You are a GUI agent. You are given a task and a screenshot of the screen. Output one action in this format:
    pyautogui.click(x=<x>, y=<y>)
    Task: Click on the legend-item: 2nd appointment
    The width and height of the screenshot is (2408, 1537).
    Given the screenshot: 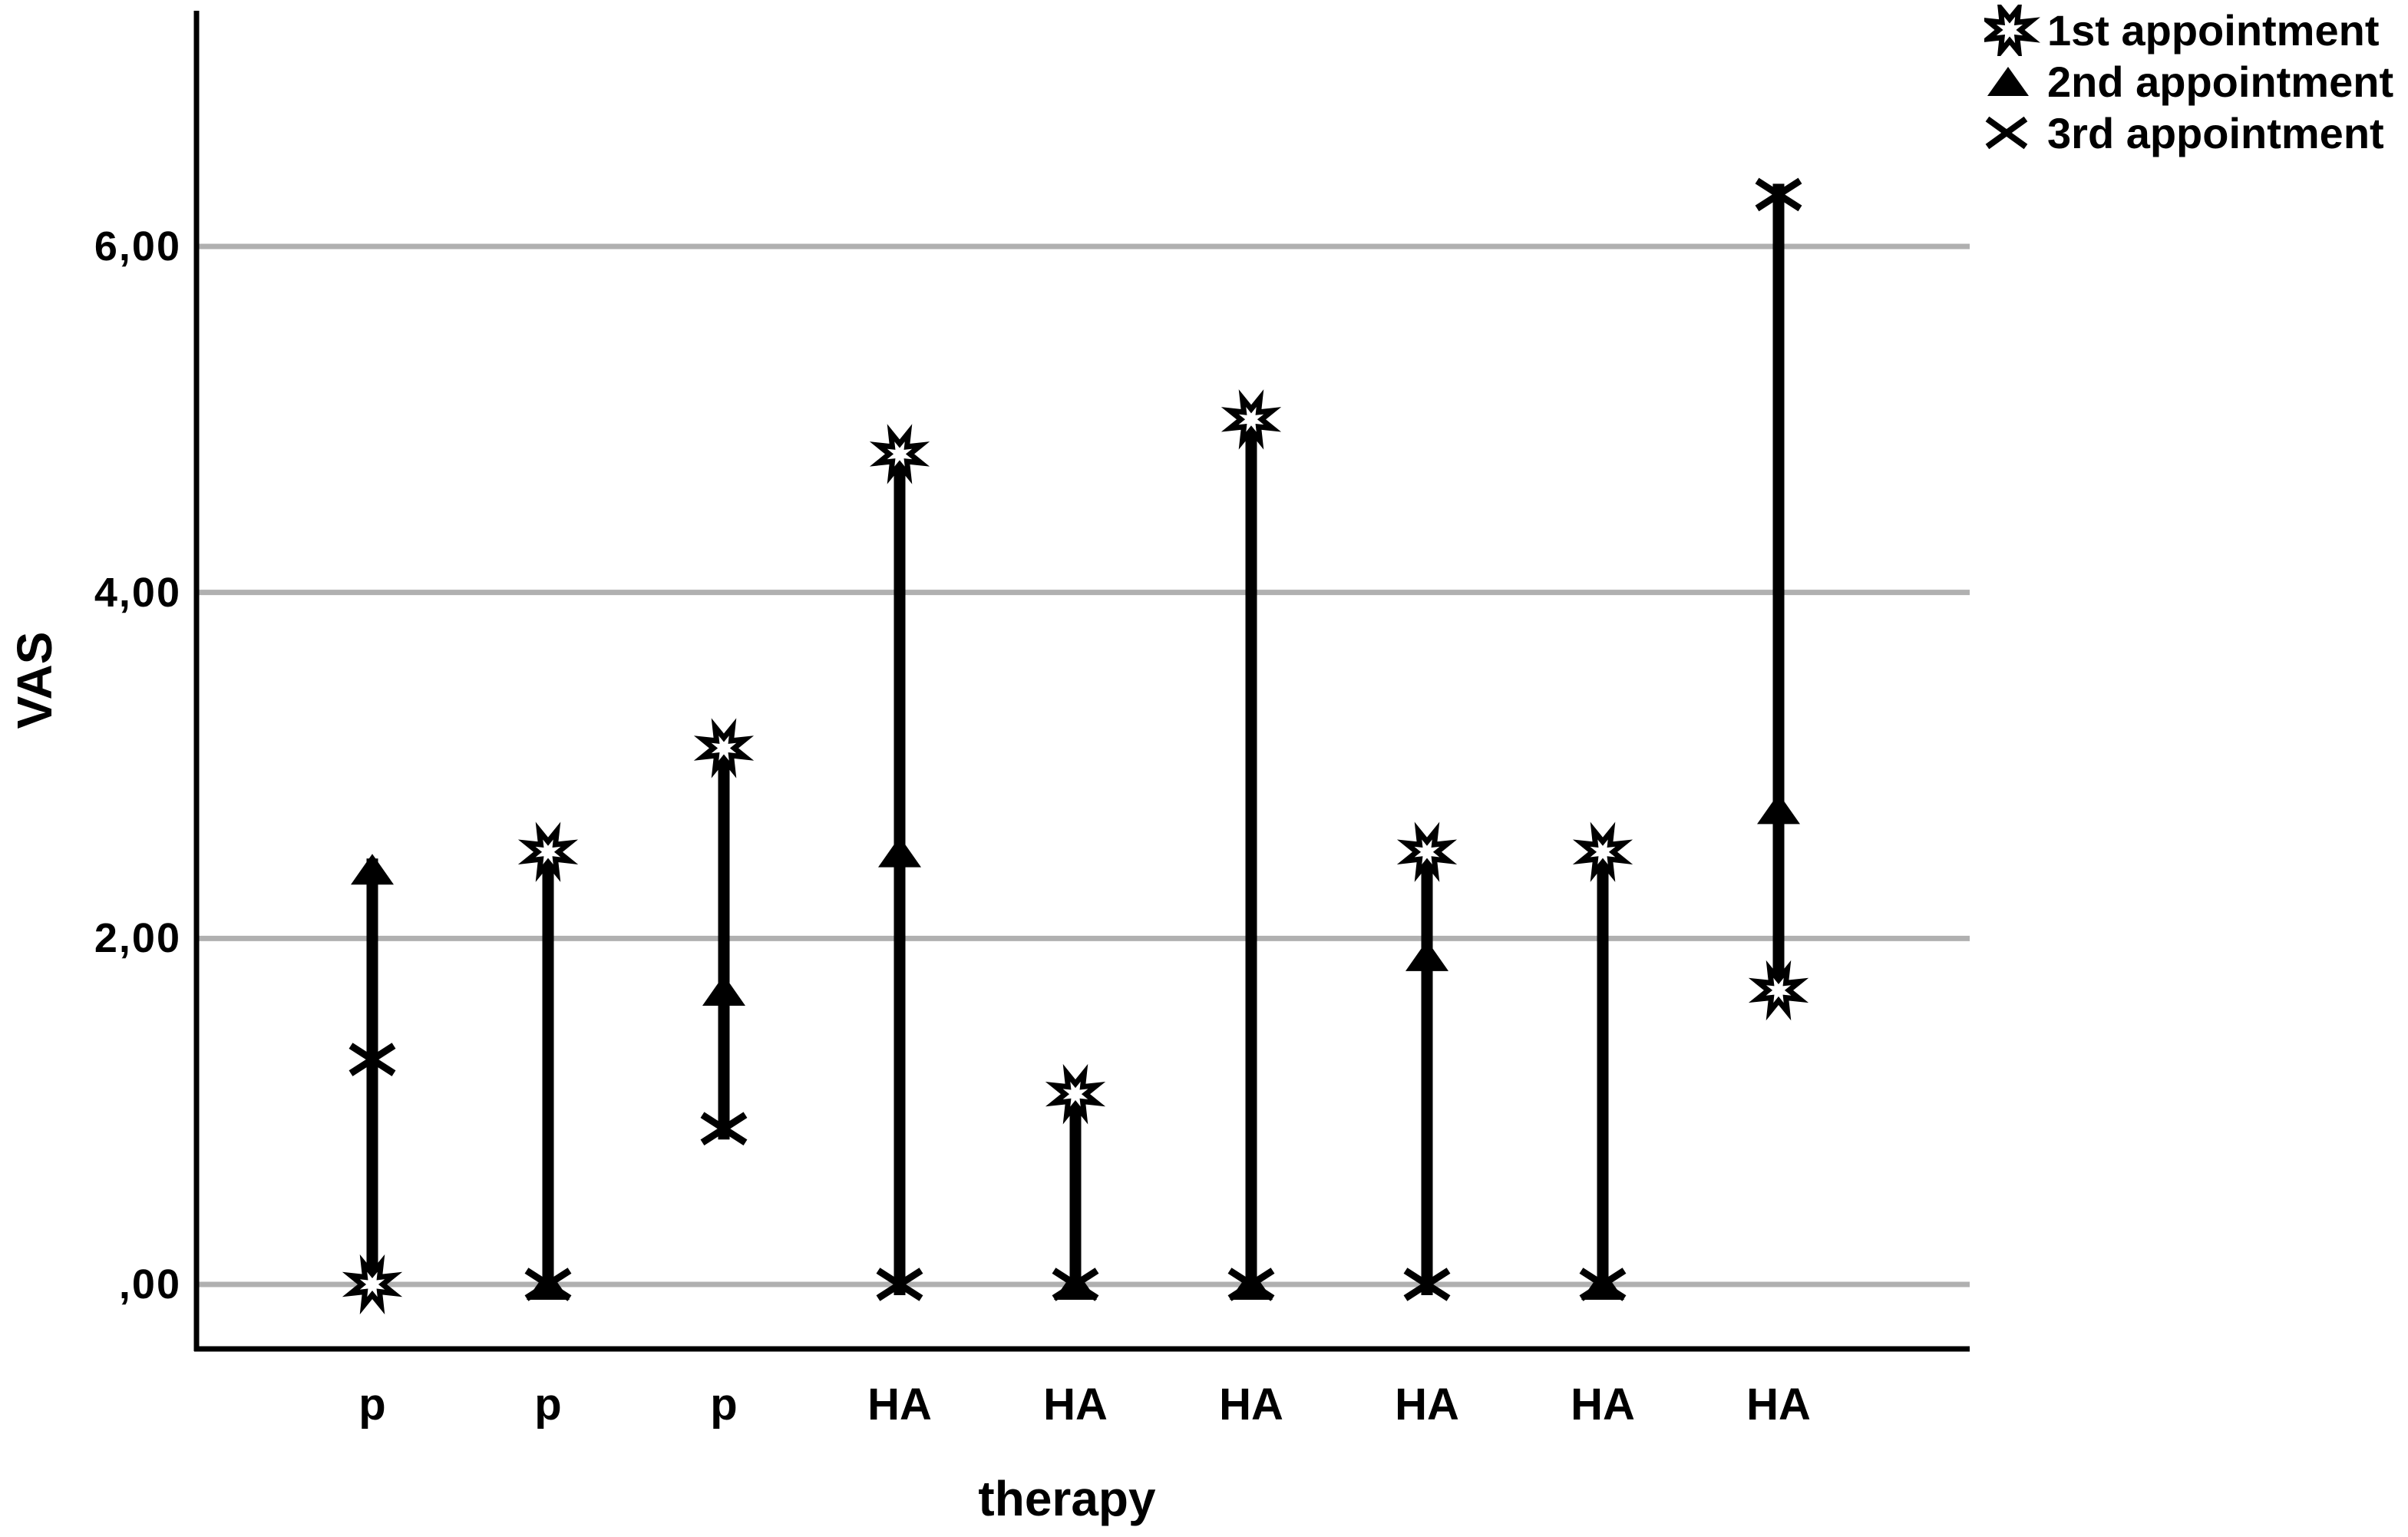 What is the action you would take?
    pyautogui.click(x=2189, y=81)
    